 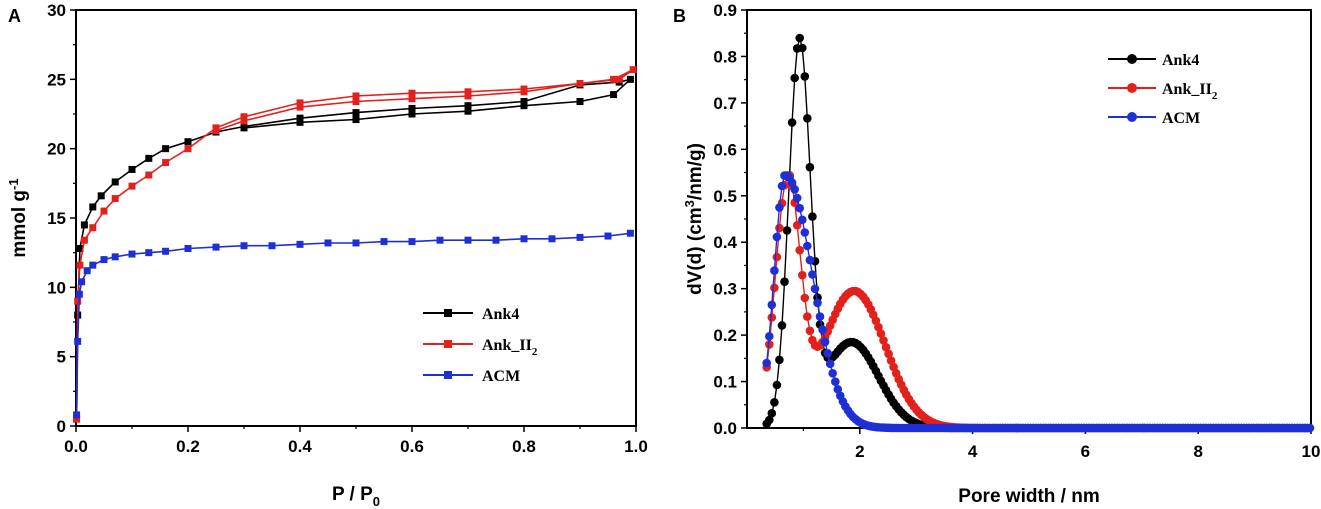 What do you see at coordinates (448, 375) in the screenshot?
I see `legend-marker` at bounding box center [448, 375].